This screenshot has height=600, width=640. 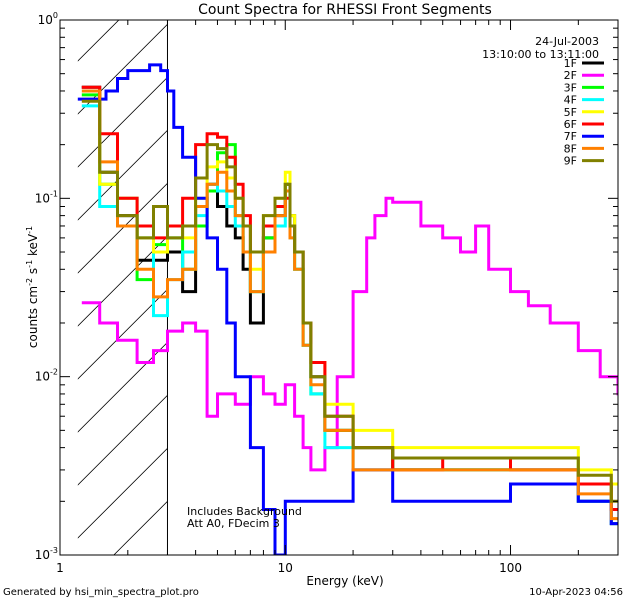 What do you see at coordinates (570, 87) in the screenshot?
I see `legend-label: 3F` at bounding box center [570, 87].